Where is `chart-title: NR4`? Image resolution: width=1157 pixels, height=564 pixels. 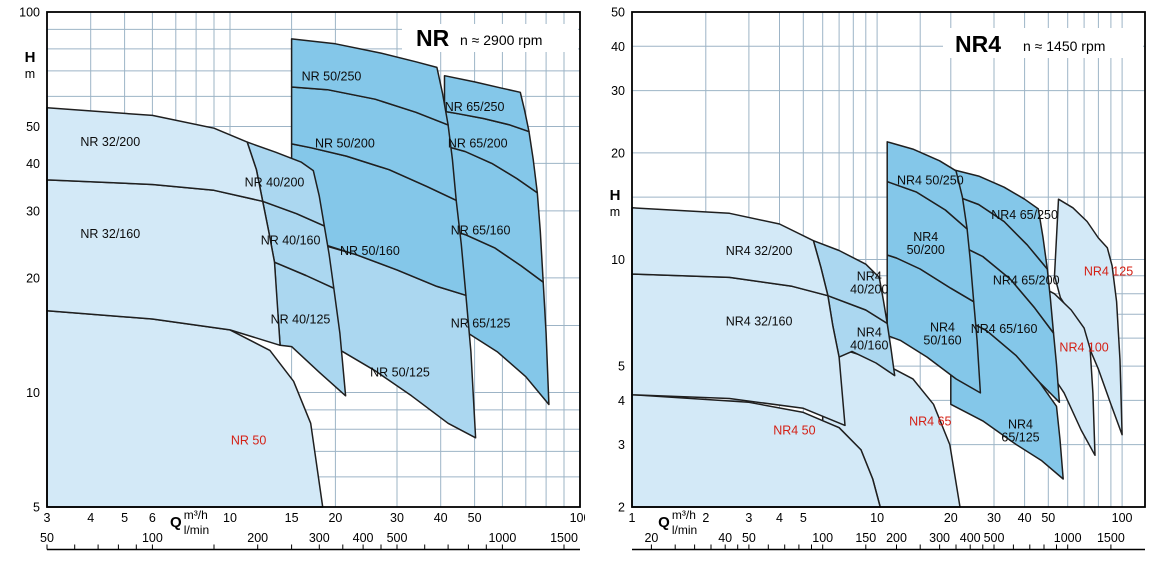 chart-title: NR4 is located at coordinates (978, 44).